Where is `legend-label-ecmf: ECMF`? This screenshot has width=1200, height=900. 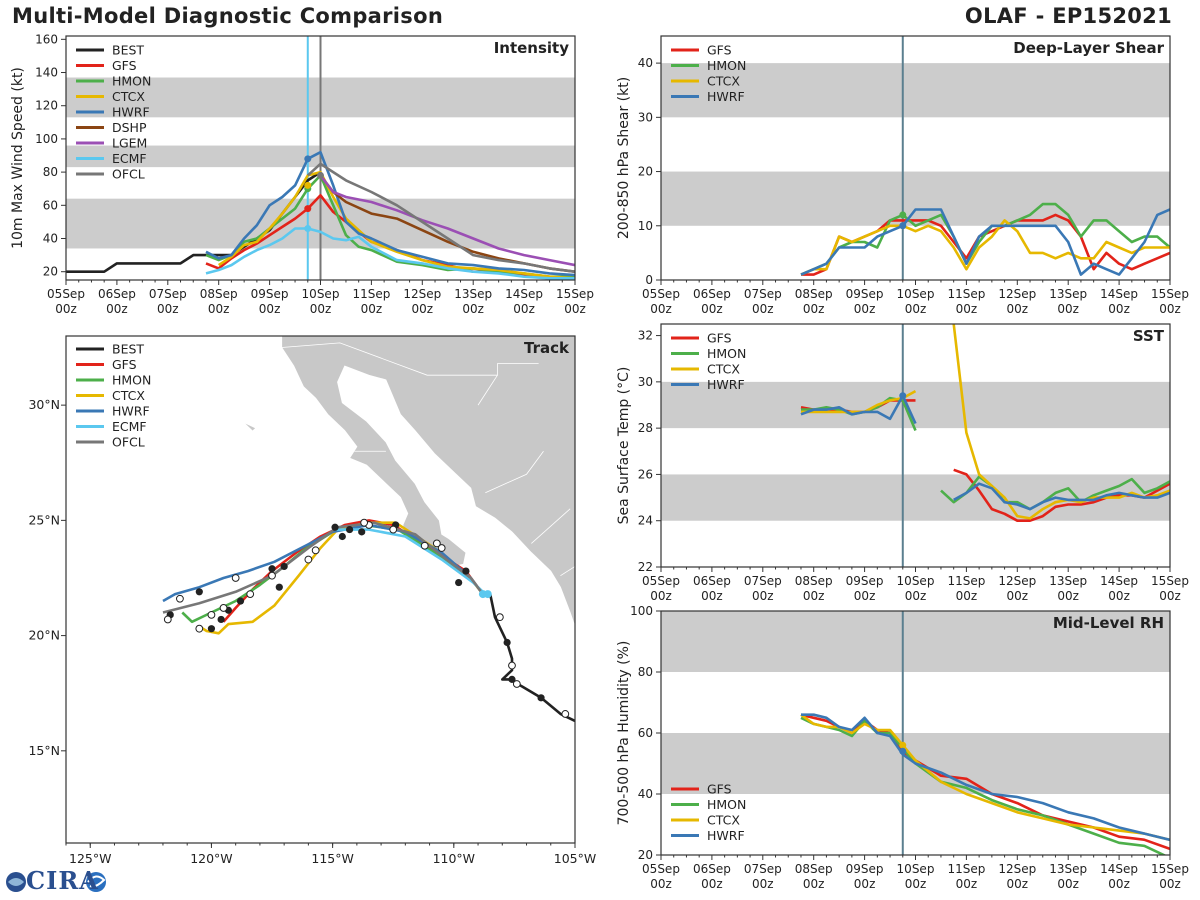
legend-label-ecmf: ECMF is located at coordinates (129, 426).